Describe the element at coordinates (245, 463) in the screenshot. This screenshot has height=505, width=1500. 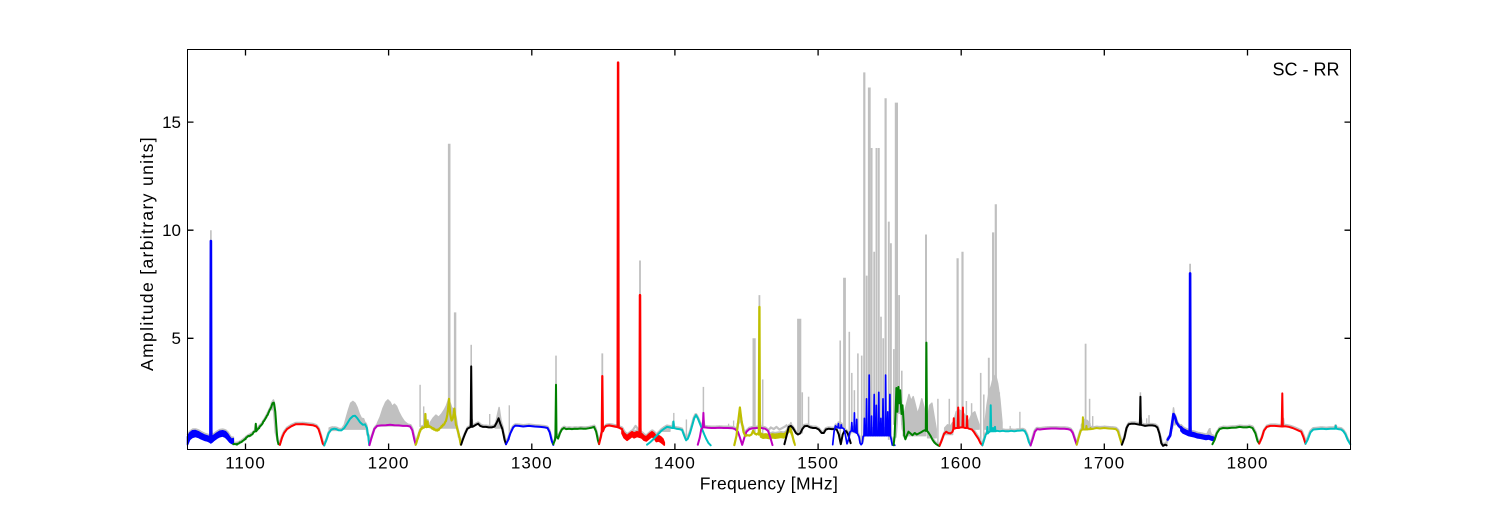
I see `svg-text: 1100` at that location.